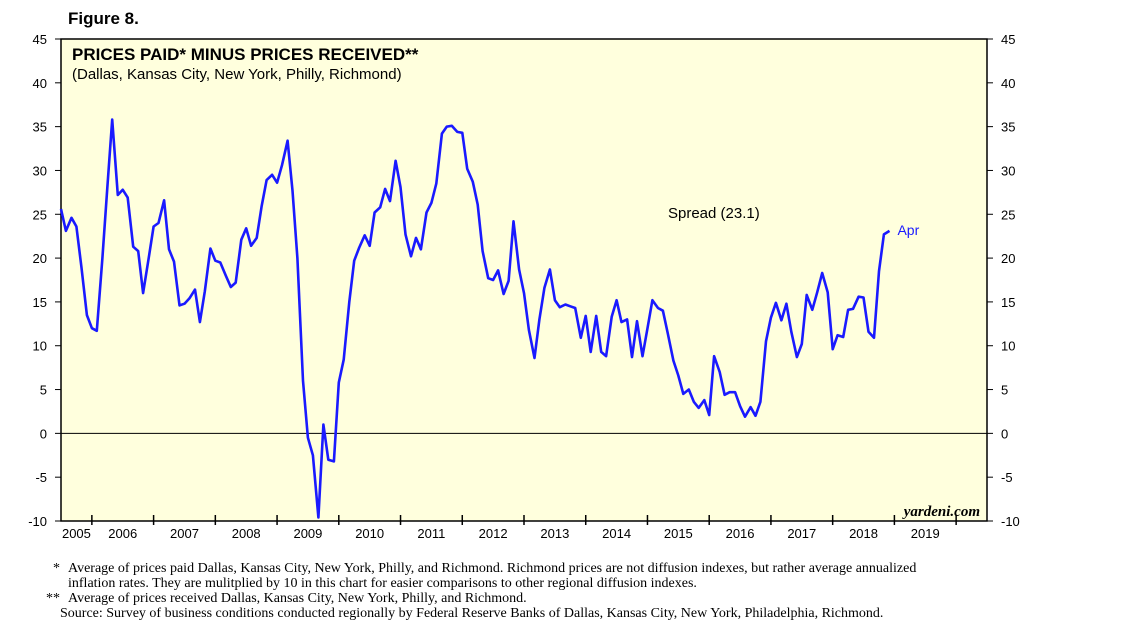 The image size is (1138, 636). I want to click on y-tick-label-left: -10, so click(37, 521).